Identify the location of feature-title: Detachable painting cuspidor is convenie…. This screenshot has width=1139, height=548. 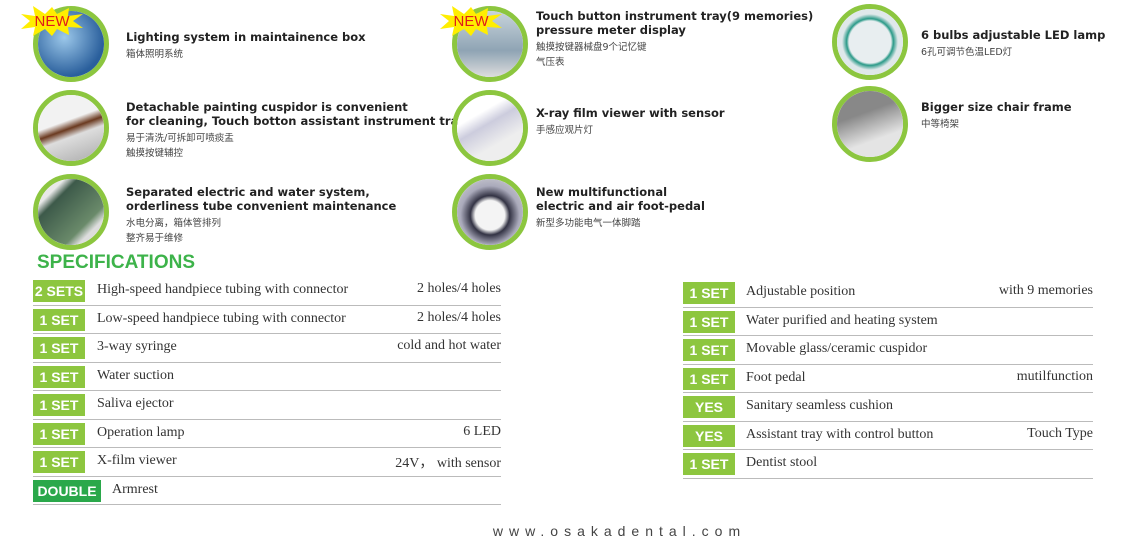
(296, 114).